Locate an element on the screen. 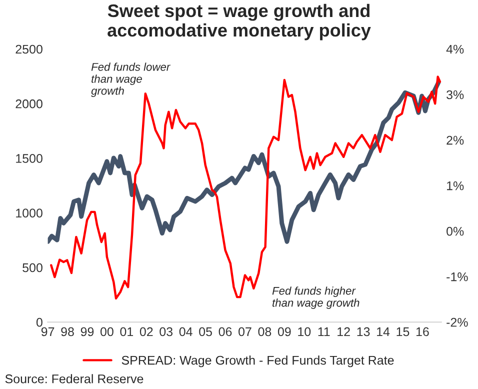  legend-label: SPREAD: Wage Growth - Fed Funds Target Rate is located at coordinates (258, 362).